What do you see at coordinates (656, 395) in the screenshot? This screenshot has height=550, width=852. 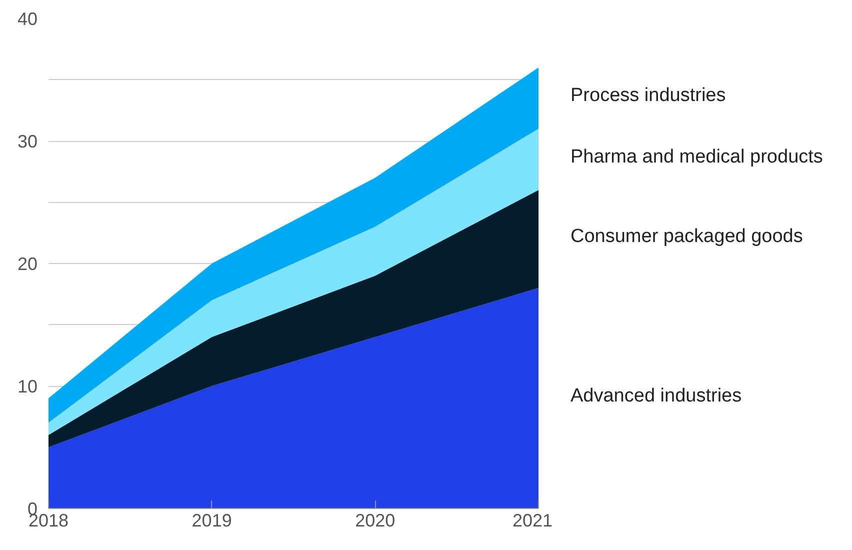 I see `series-label: Advanced industries` at bounding box center [656, 395].